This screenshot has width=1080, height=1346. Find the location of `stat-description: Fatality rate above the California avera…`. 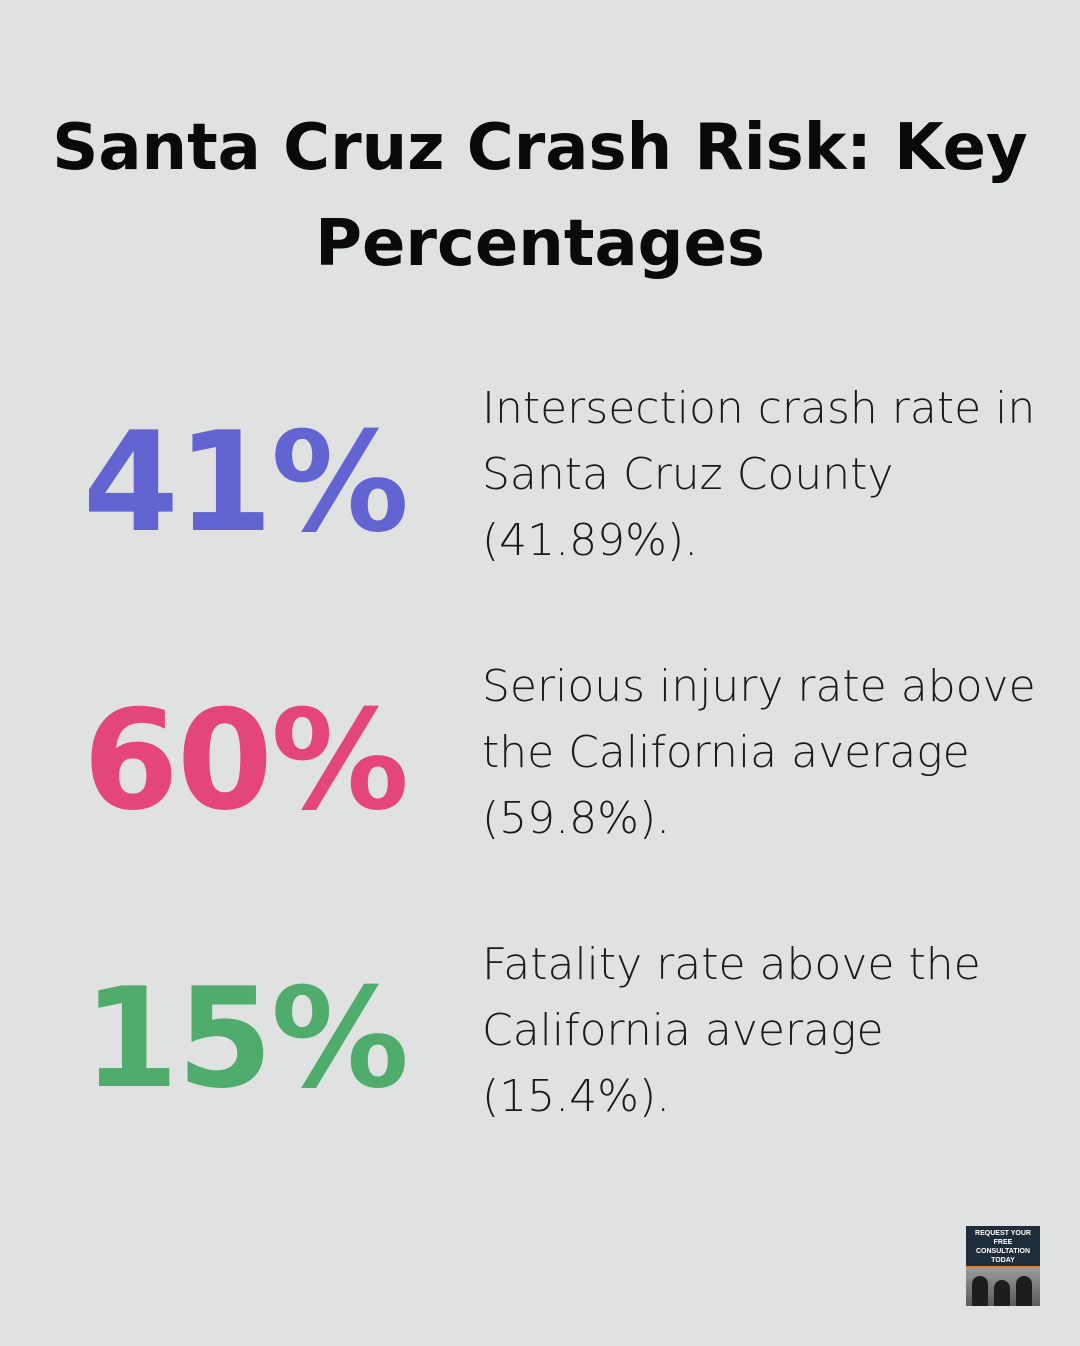

stat-description: Fatality rate above the California avera… is located at coordinates (731, 1030).